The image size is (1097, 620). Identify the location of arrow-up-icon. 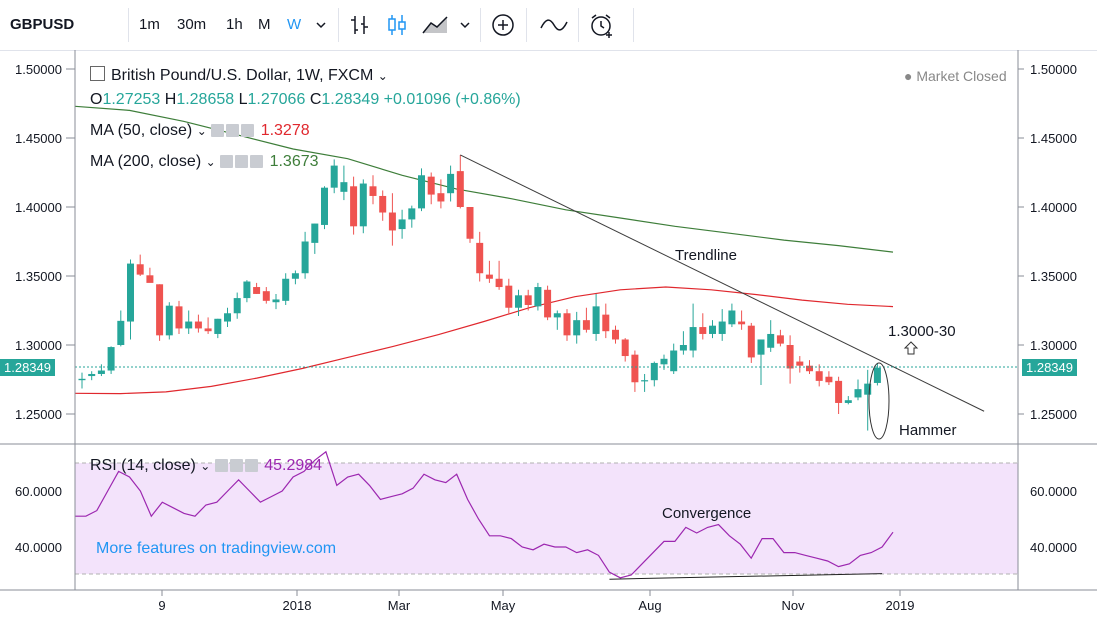
(911, 348).